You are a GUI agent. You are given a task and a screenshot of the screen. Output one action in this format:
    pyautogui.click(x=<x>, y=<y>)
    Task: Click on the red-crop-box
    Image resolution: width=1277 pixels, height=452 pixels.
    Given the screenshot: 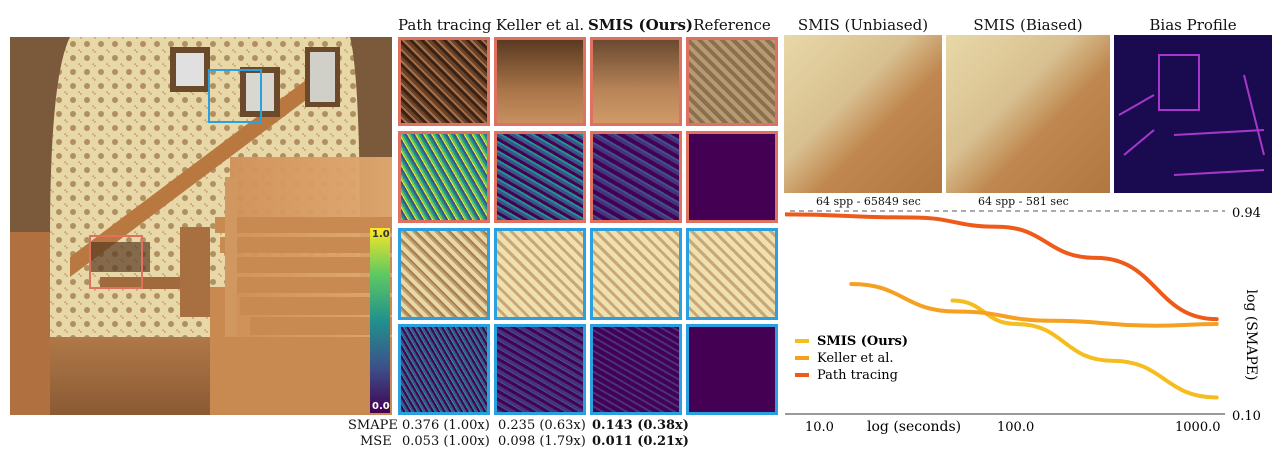 What is the action you would take?
    pyautogui.click(x=116, y=262)
    